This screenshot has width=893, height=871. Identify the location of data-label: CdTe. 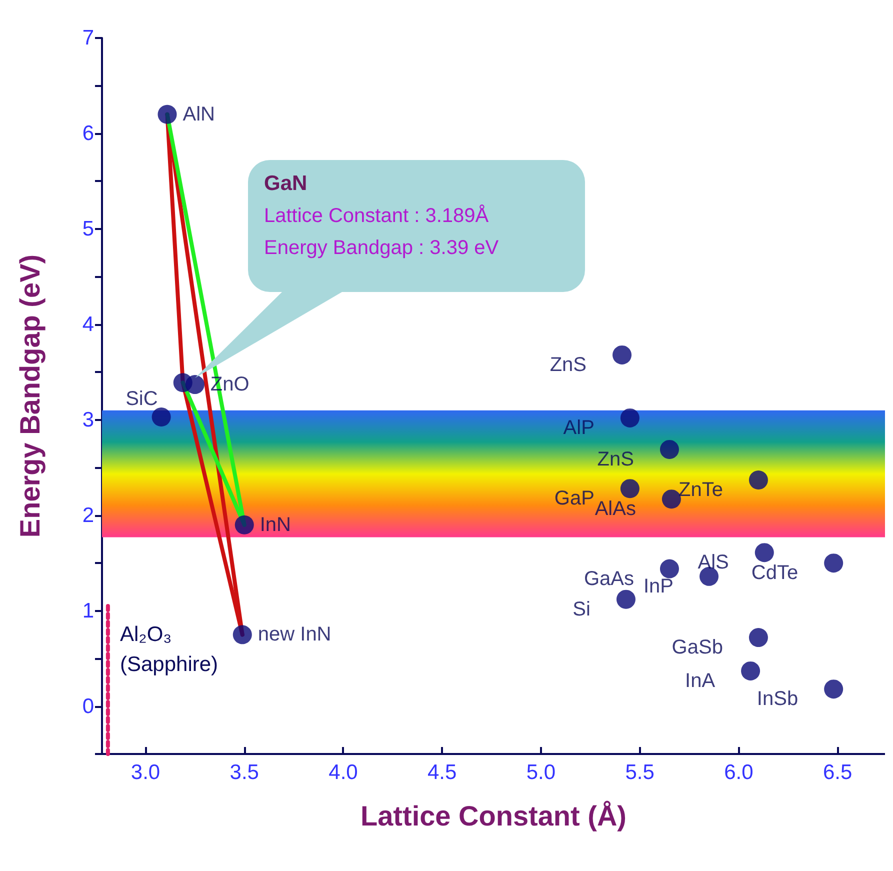
(774, 573).